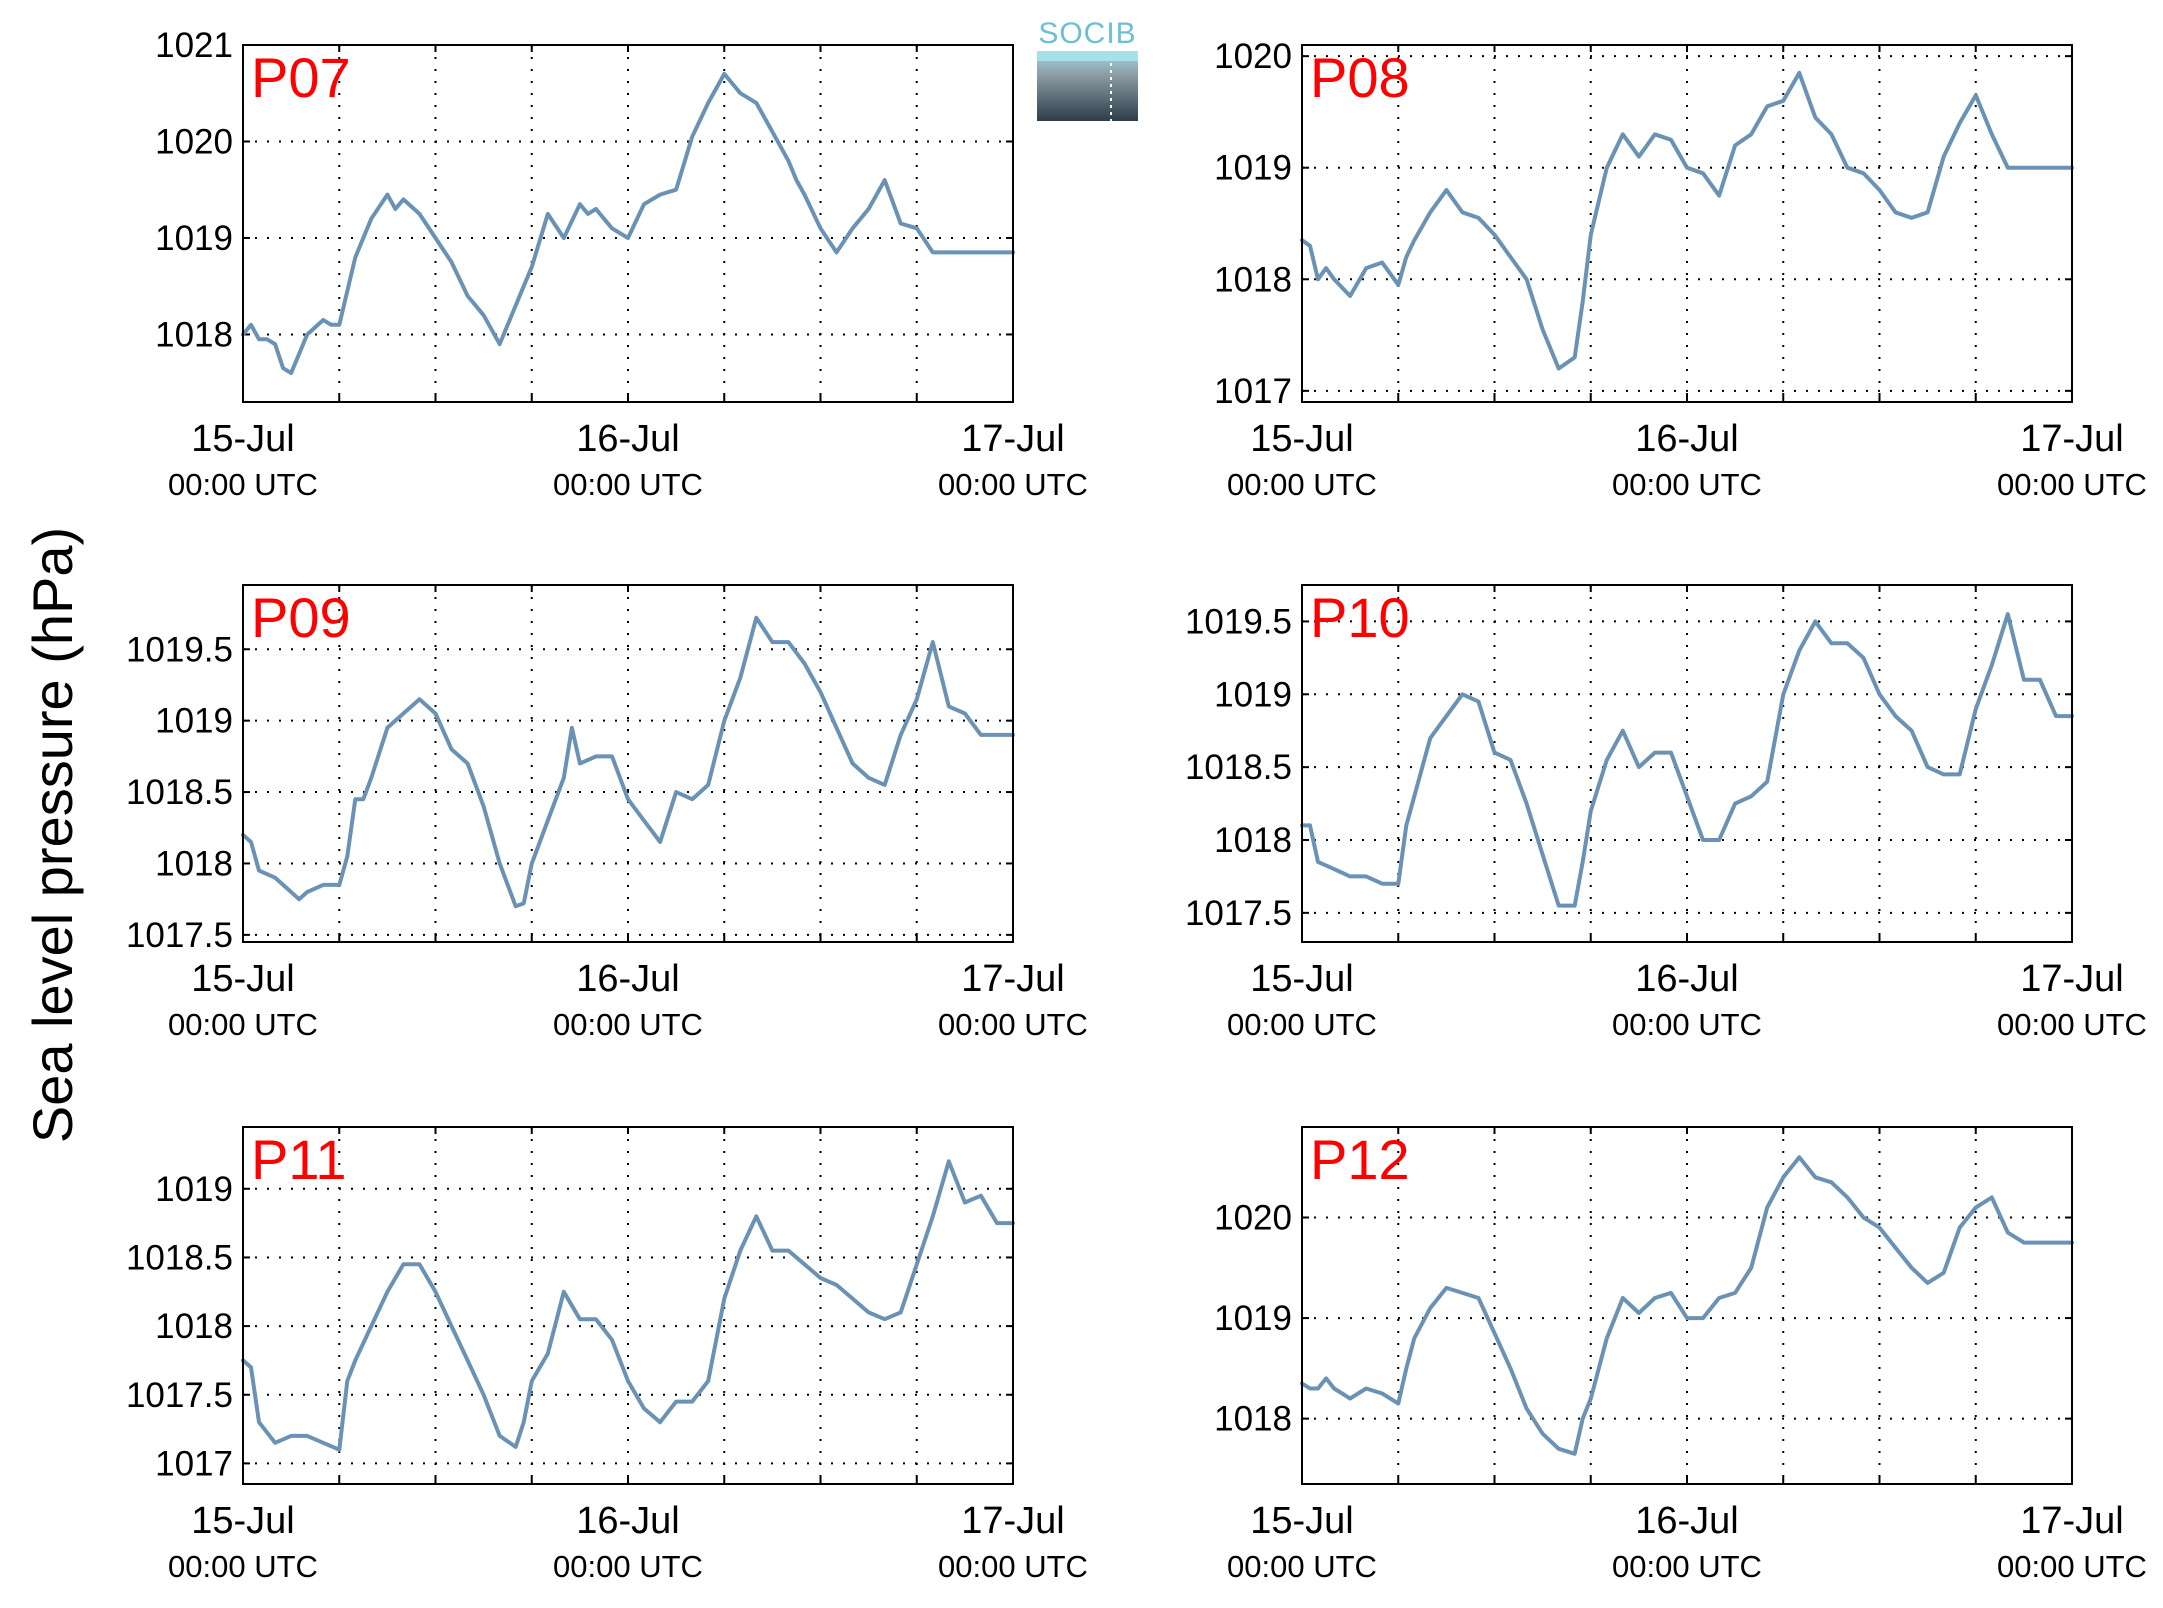  I want to click on station-label: P09, so click(301, 617).